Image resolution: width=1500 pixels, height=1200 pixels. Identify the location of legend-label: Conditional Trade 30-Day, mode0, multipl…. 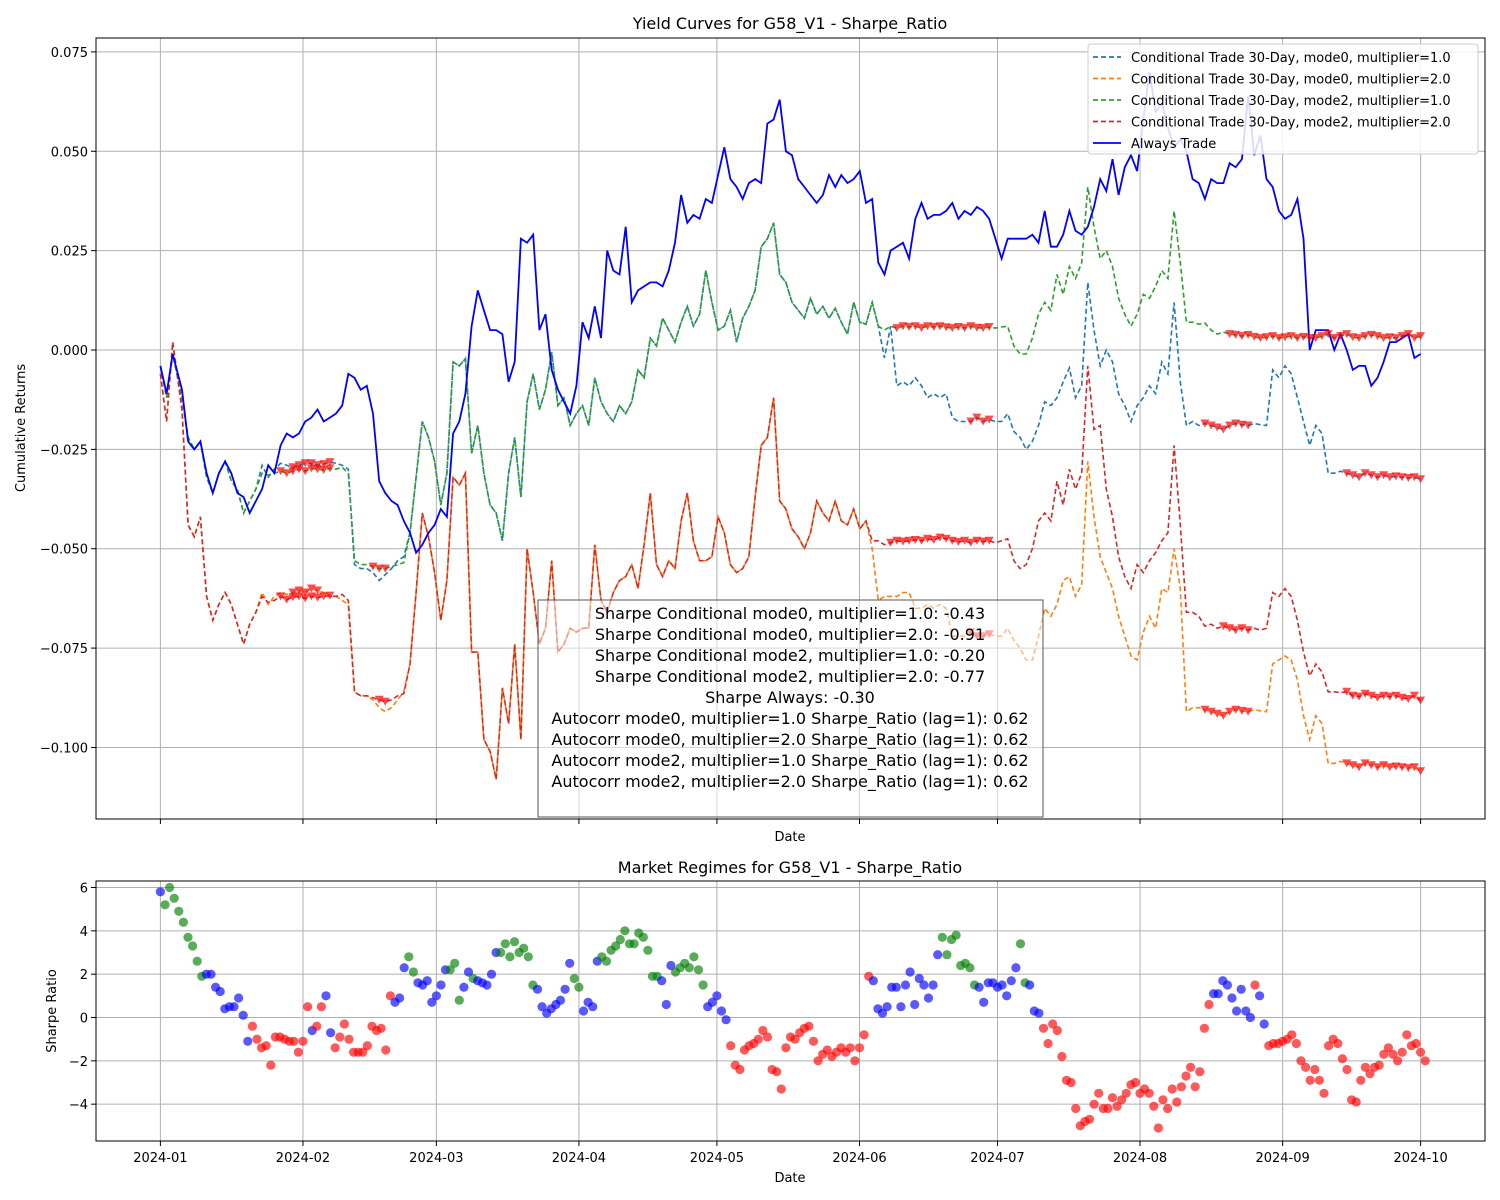
(1291, 80).